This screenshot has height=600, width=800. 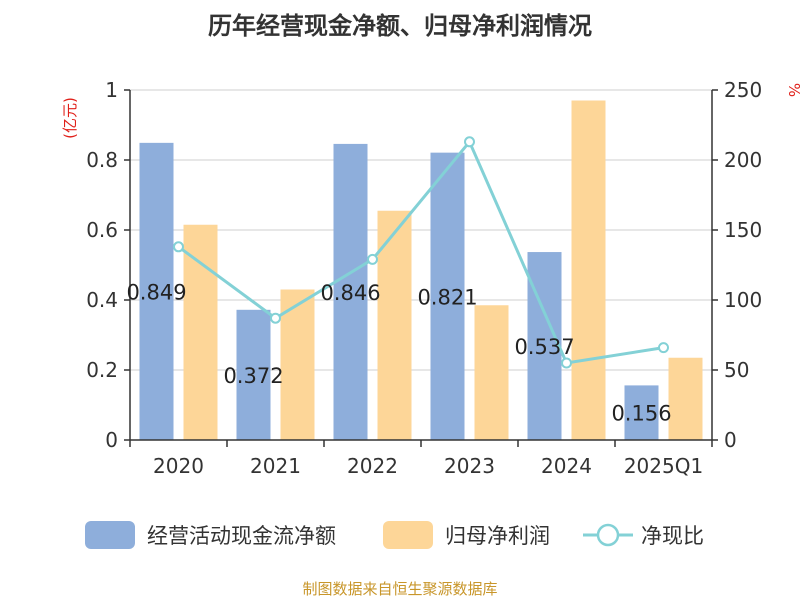 What do you see at coordinates (102, 300) in the screenshot?
I see `left-axis-tick-label: 0.4` at bounding box center [102, 300].